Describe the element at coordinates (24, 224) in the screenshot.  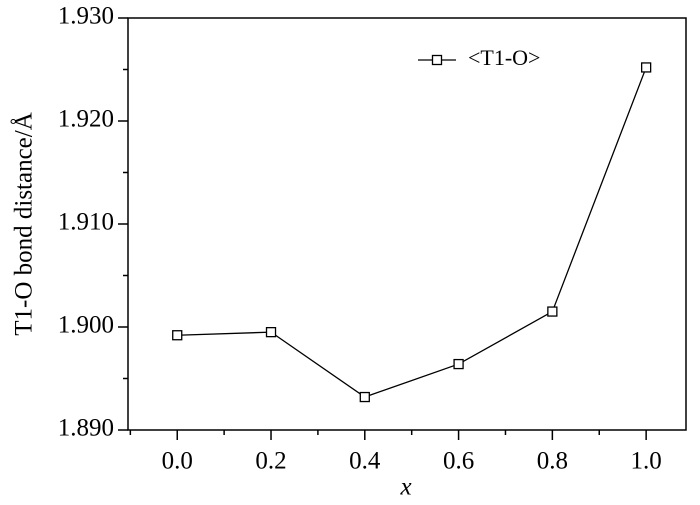
I see `y-axis-label: T1-O bond distance/Å` at that location.